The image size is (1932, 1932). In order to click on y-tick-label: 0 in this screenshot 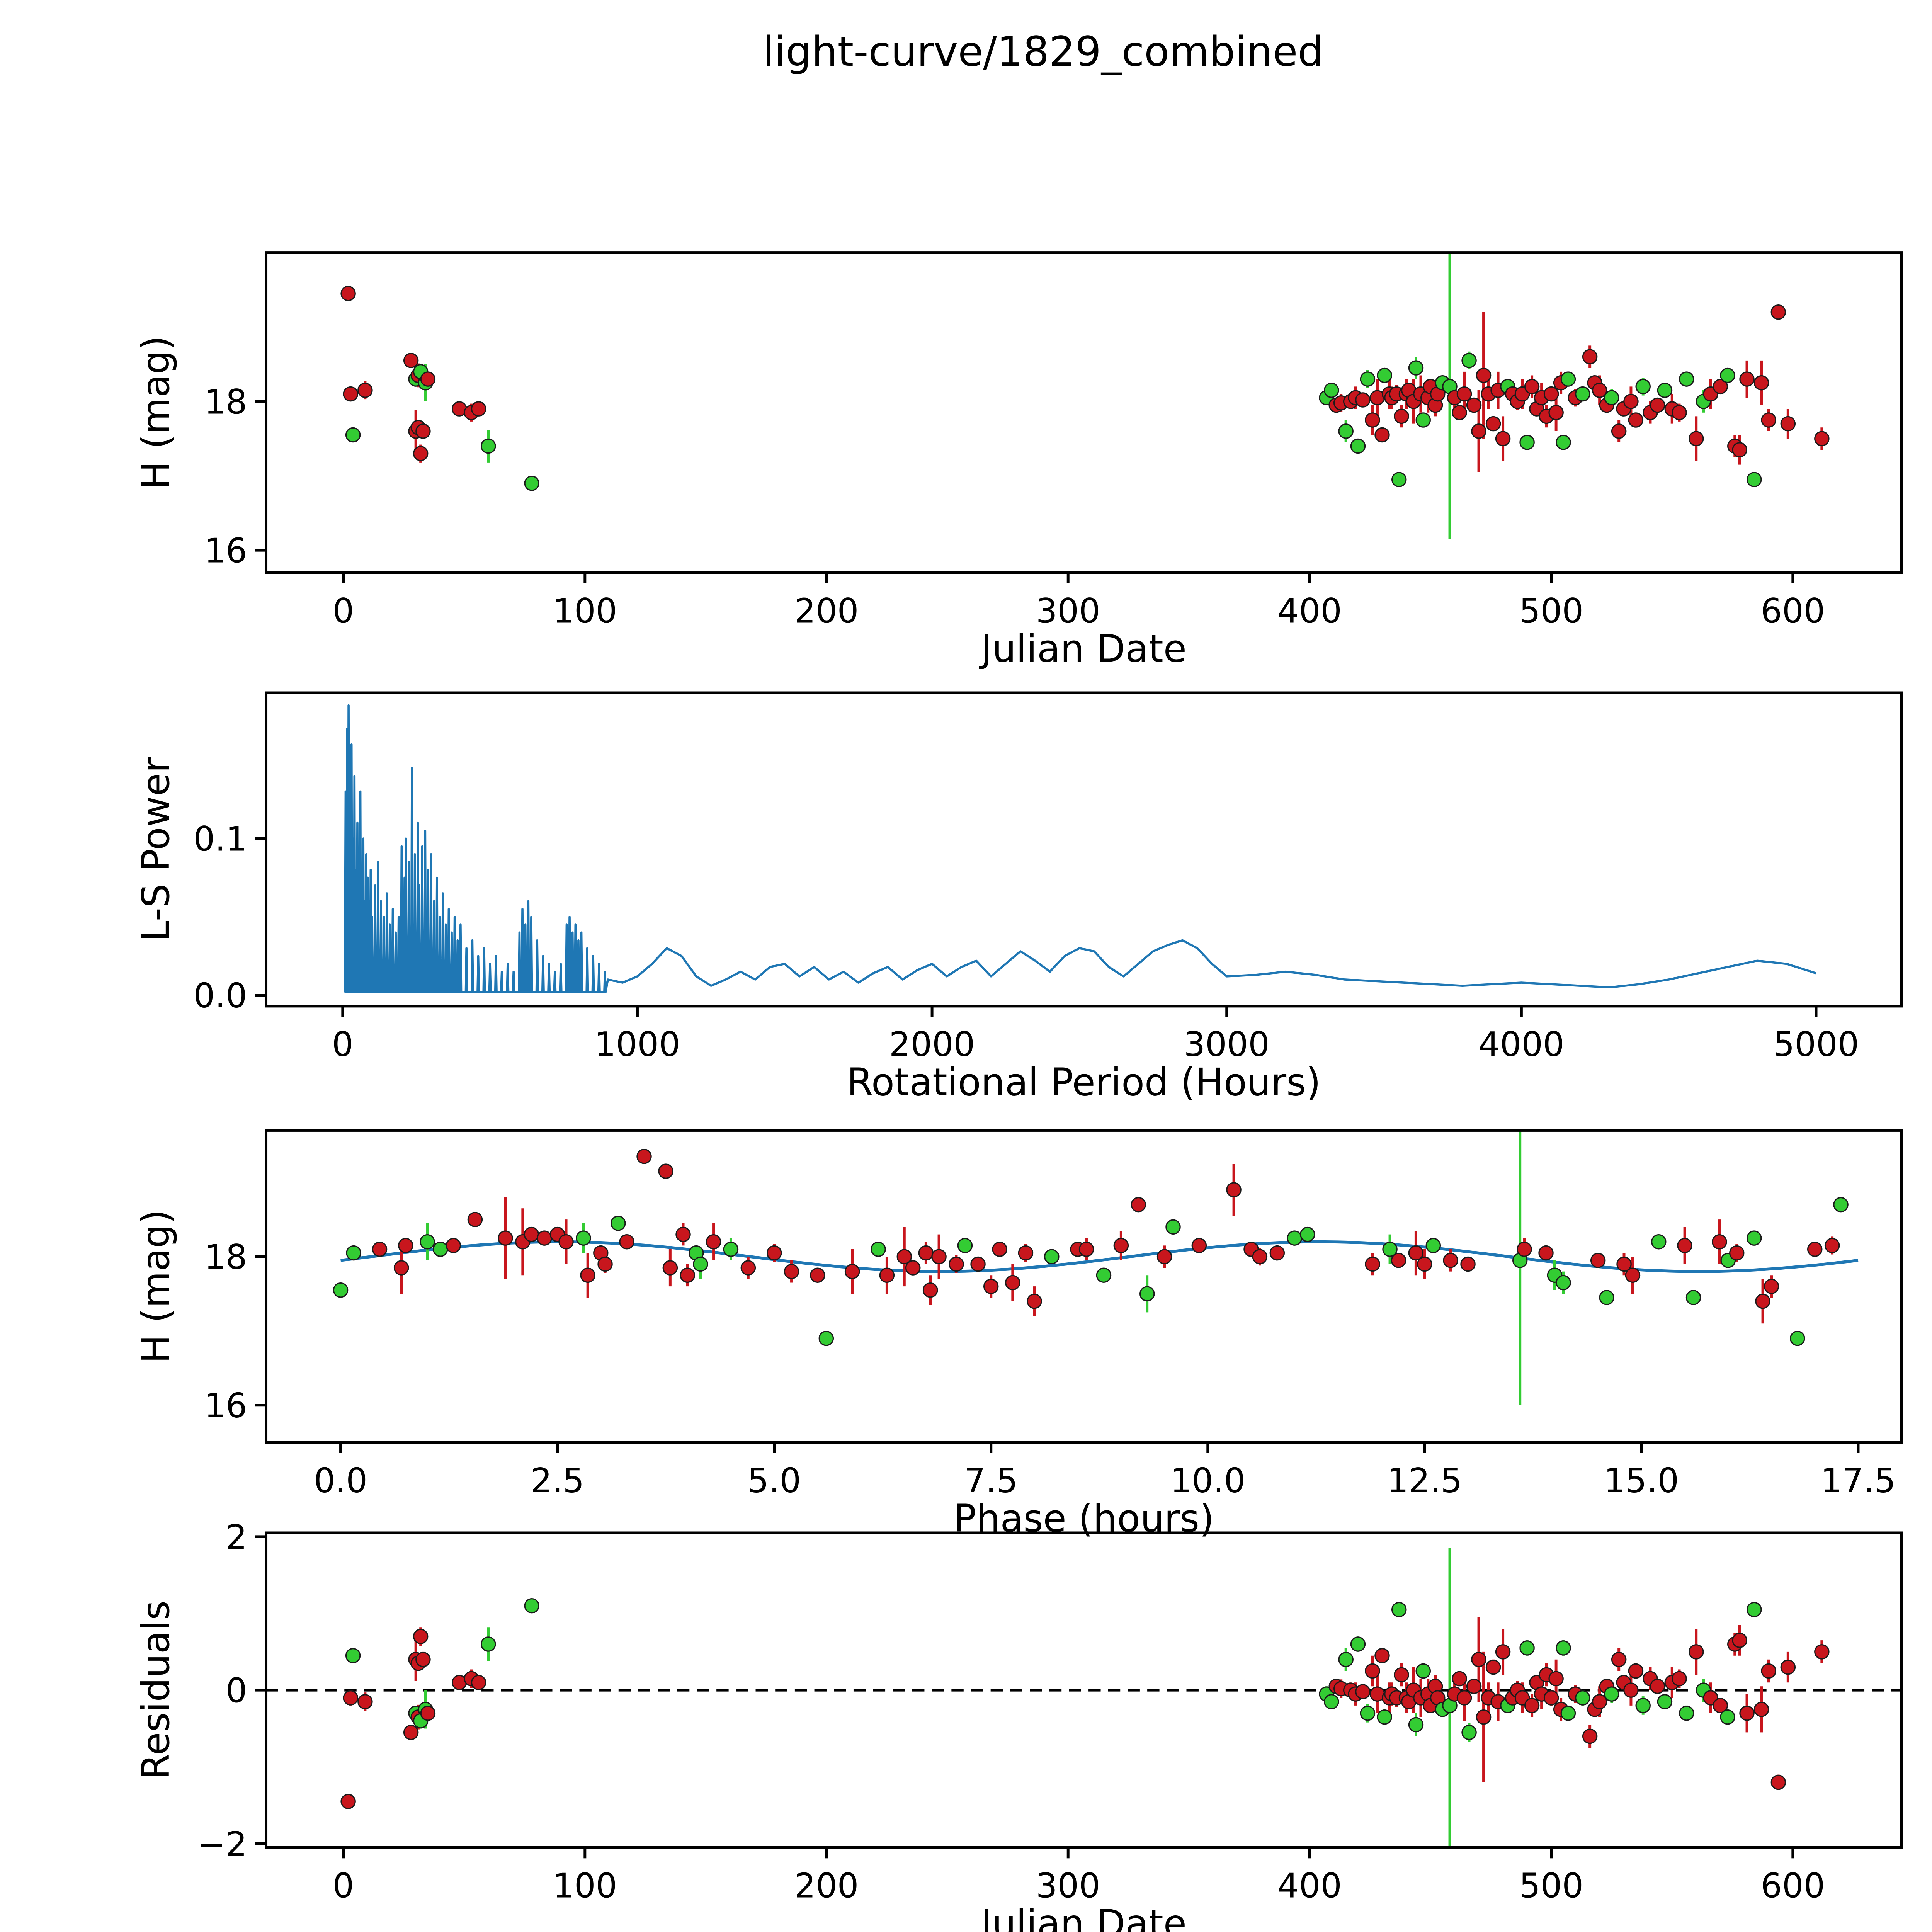, I will do `click(237, 1691)`.